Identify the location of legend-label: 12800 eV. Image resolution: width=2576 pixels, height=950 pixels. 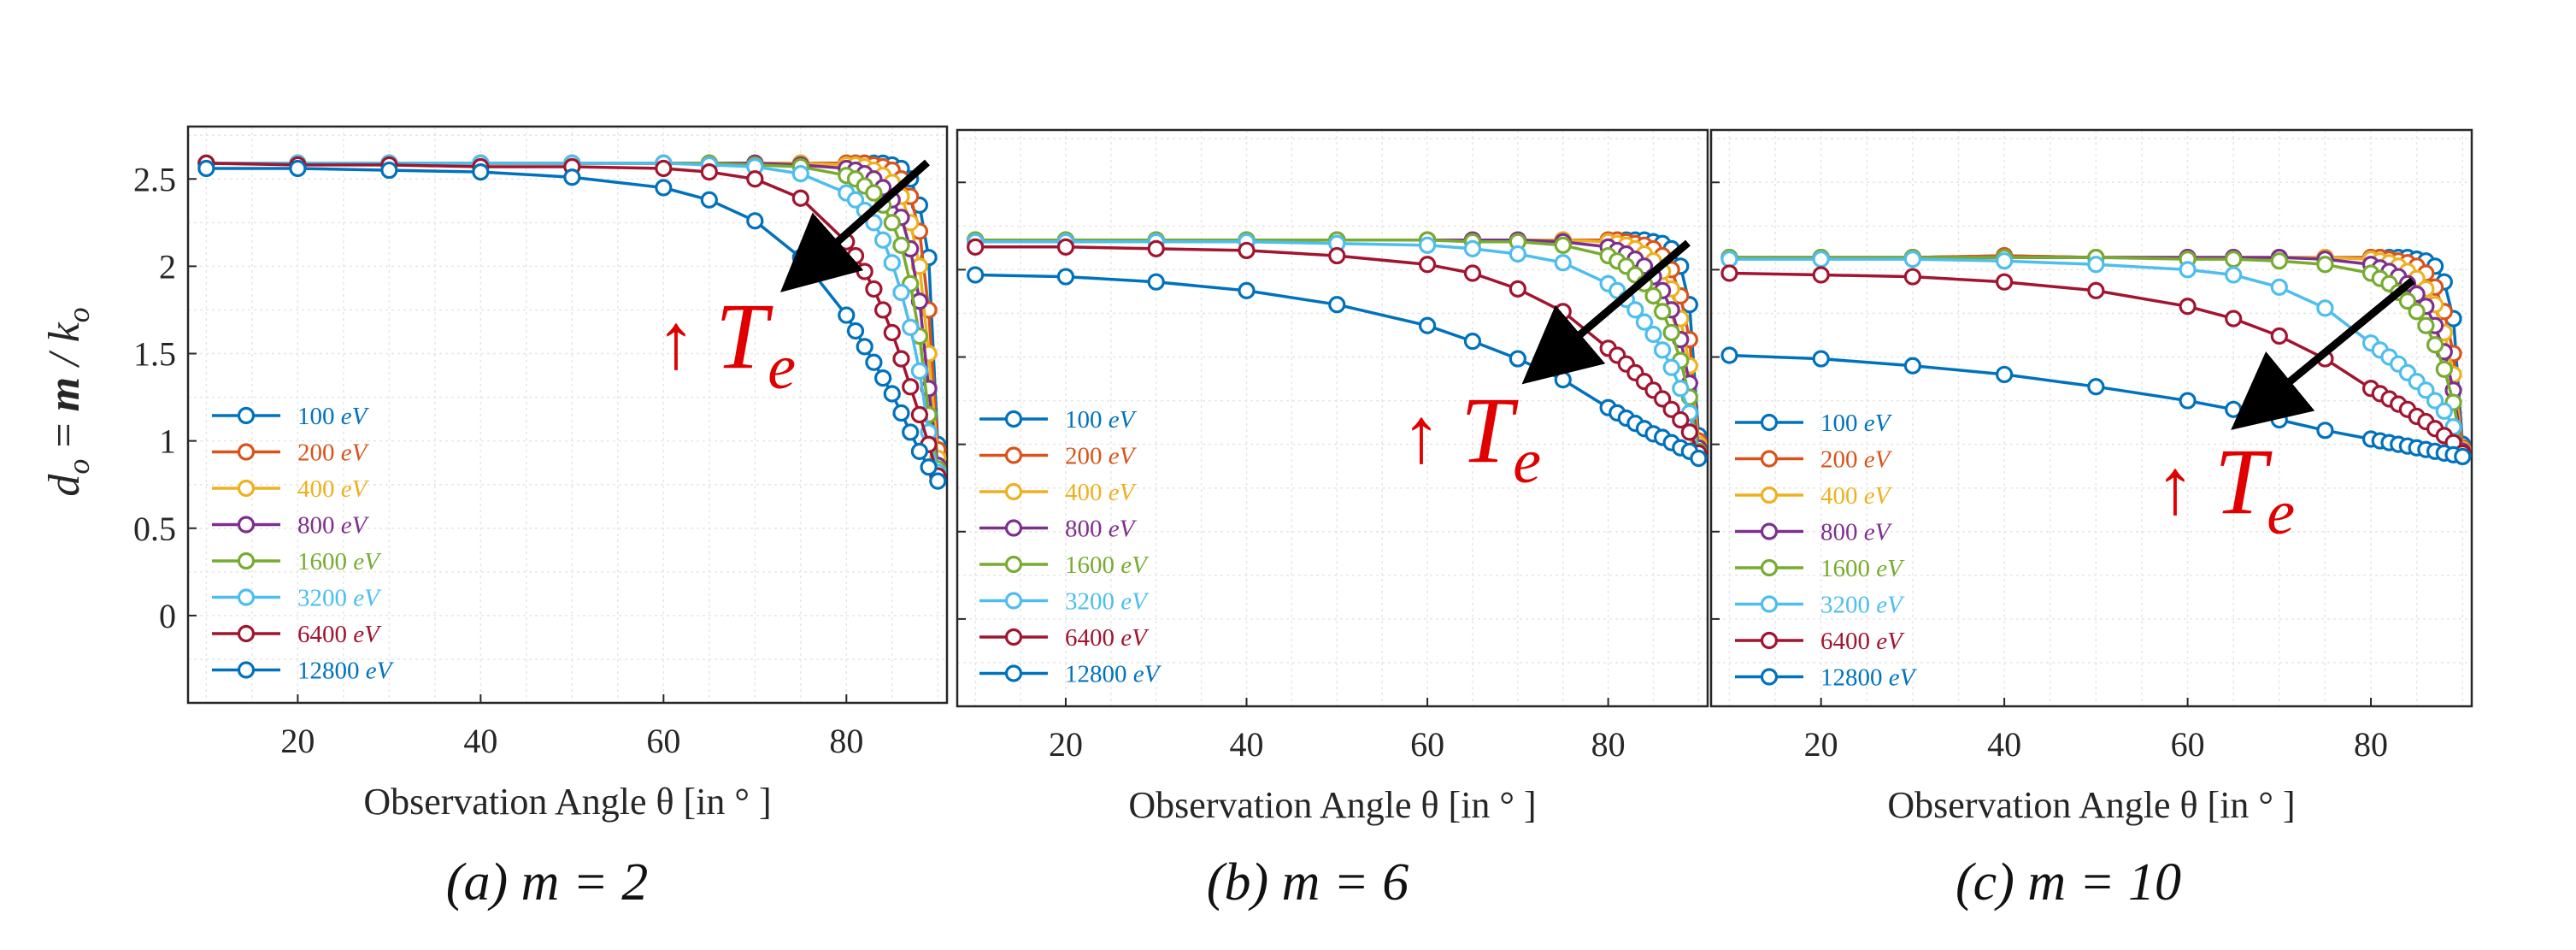
(346, 671).